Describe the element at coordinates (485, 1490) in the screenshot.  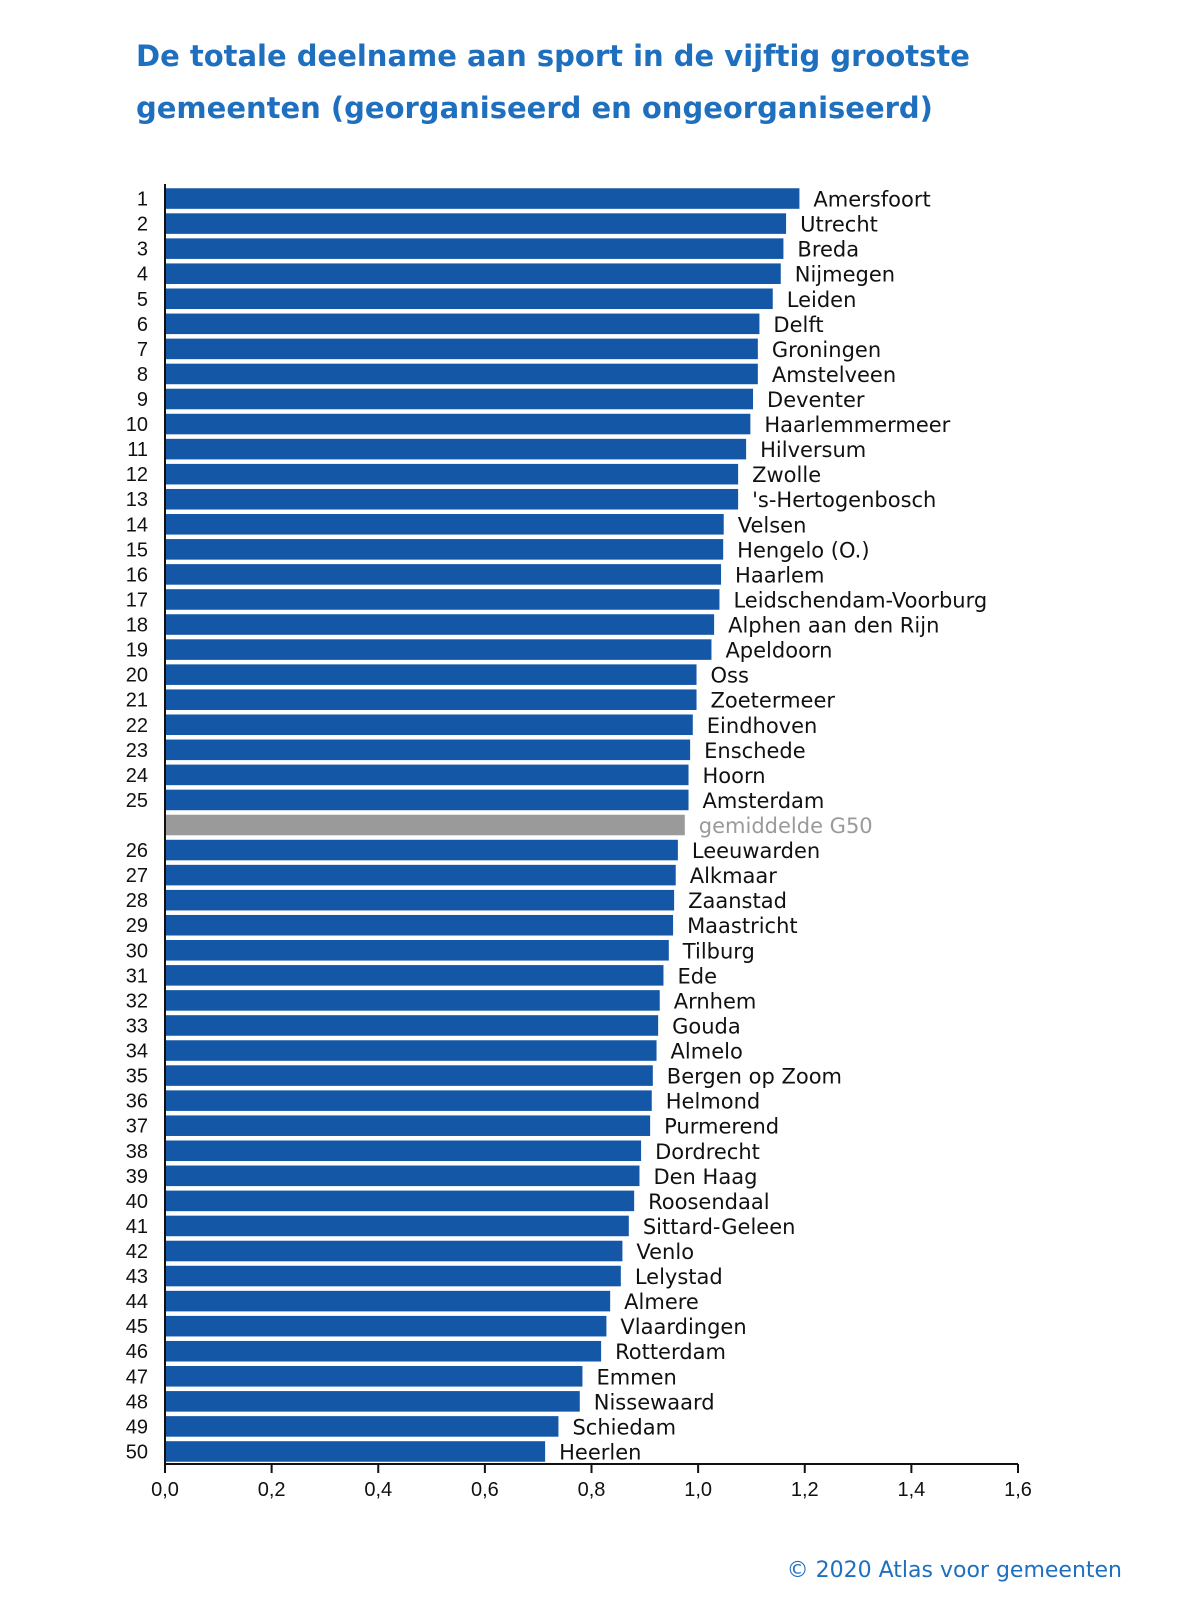
I see `x-tick-label: 0,6` at that location.